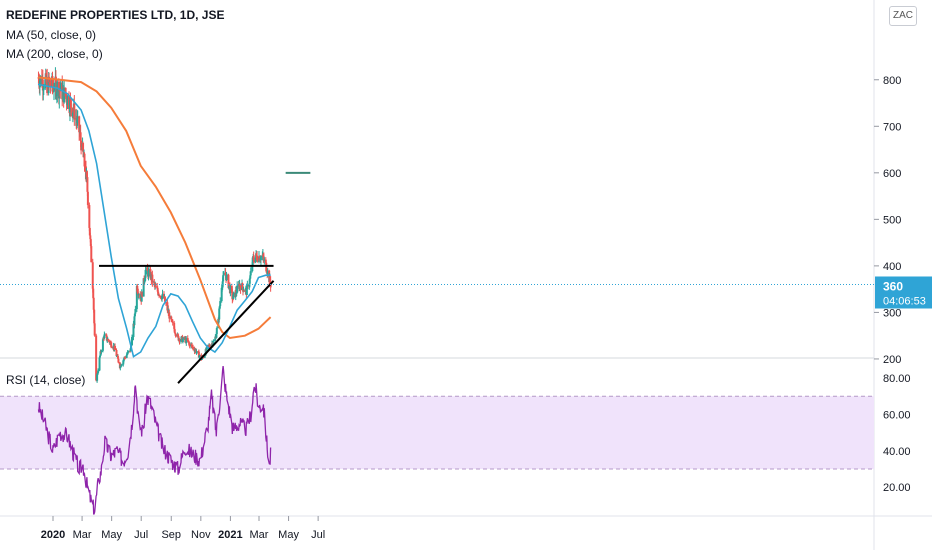 The image size is (932, 550). I want to click on price-tick-label: 200, so click(892, 360).